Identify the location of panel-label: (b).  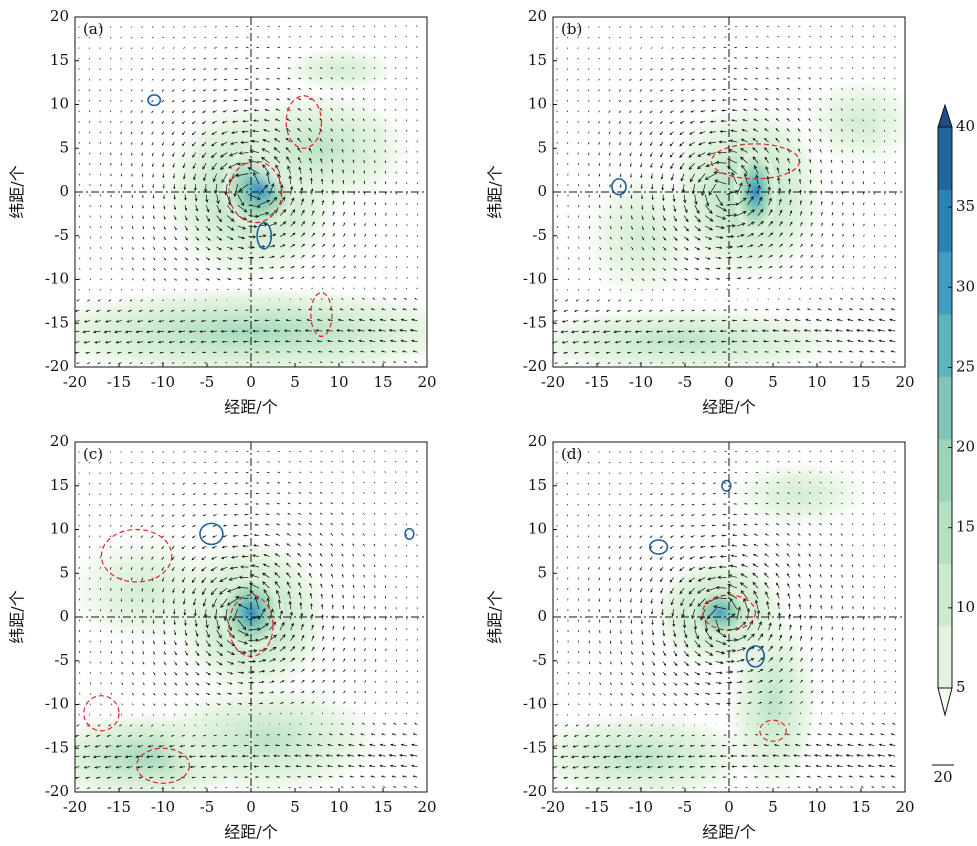
(571, 29).